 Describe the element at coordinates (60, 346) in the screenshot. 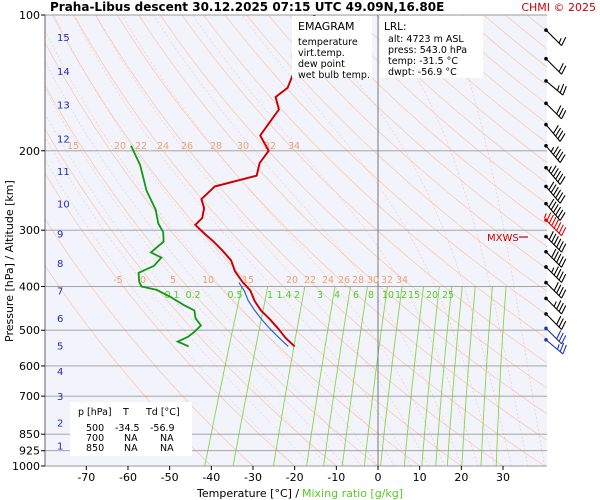

I see `altitude-label: 5` at that location.